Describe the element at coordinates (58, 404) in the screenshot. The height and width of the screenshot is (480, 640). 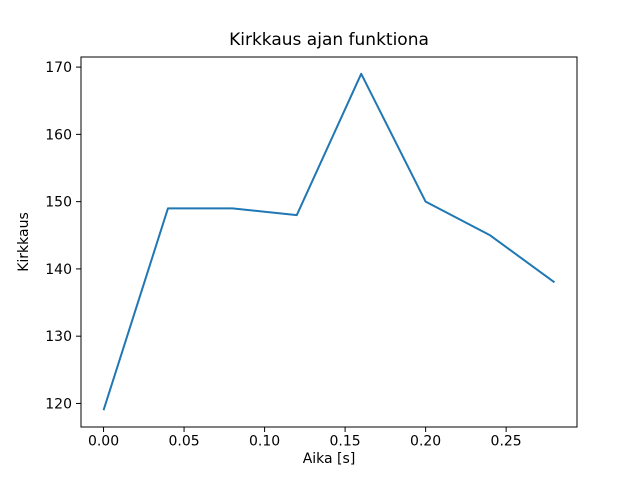
I see `y-tick-label: 120` at that location.